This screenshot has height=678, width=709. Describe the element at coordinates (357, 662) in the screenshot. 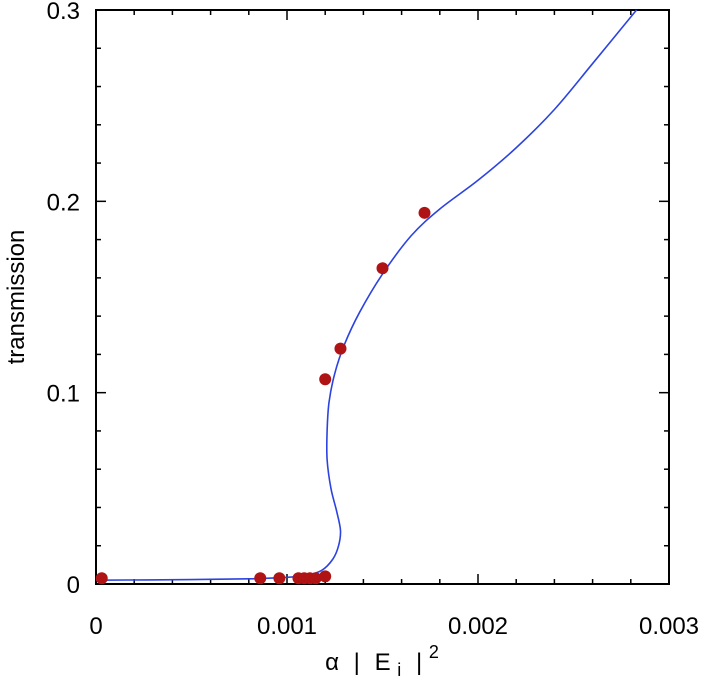

I see `x-axis-label-bar-left: |` at that location.